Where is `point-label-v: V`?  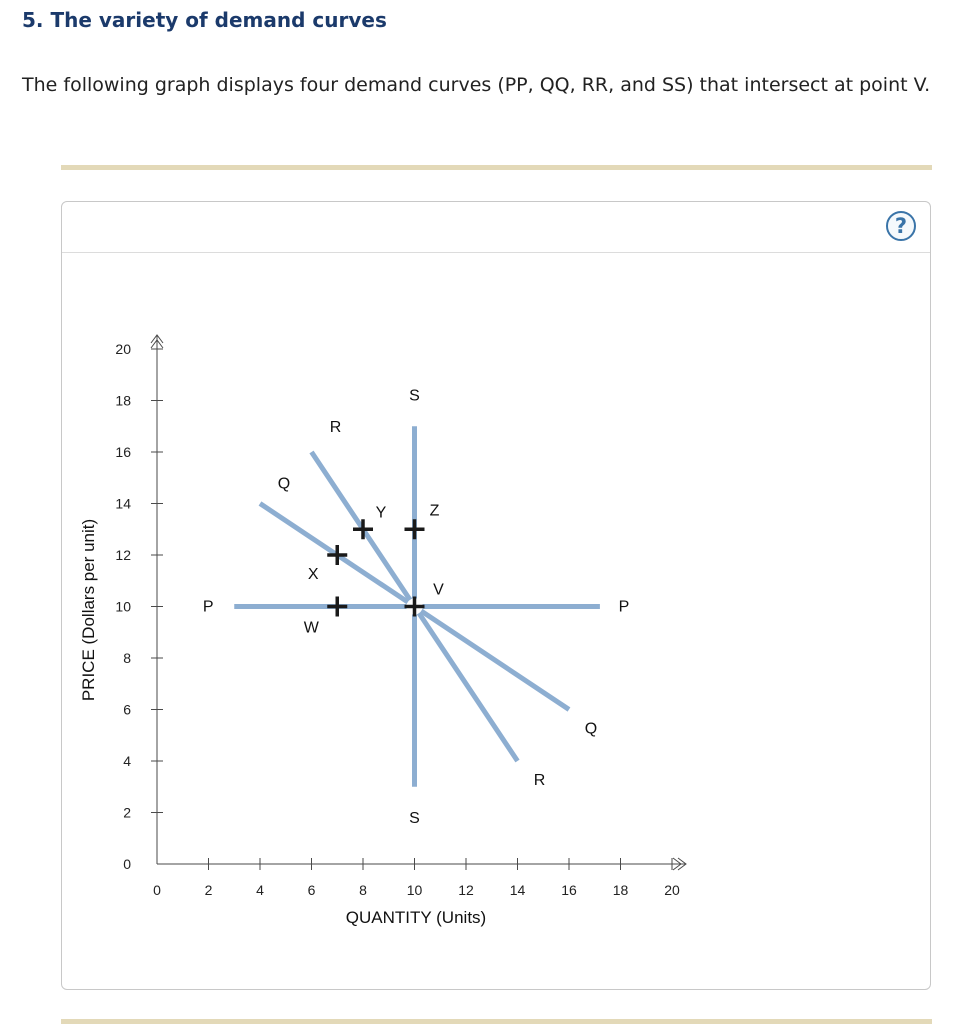 point-label-v: V is located at coordinates (438, 590).